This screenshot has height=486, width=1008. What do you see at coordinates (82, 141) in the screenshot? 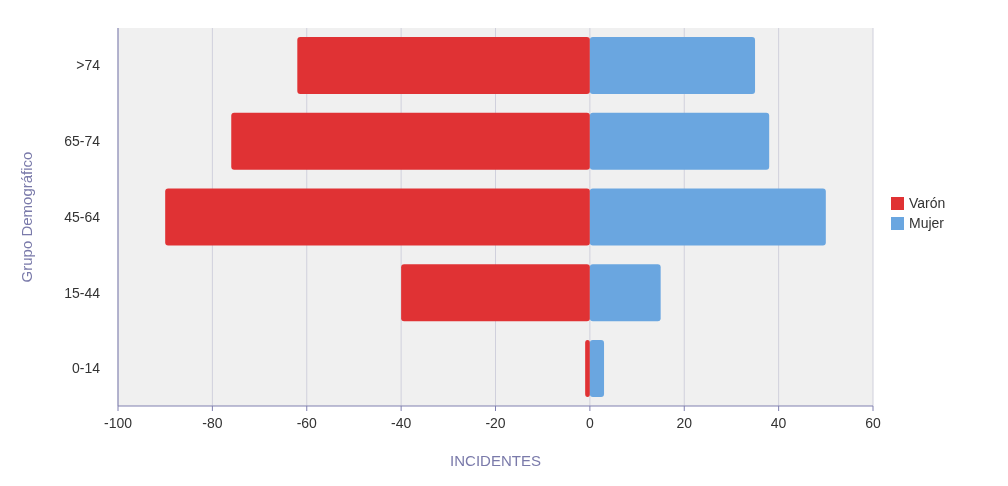
I see `y-tick-label: 65-74` at bounding box center [82, 141].